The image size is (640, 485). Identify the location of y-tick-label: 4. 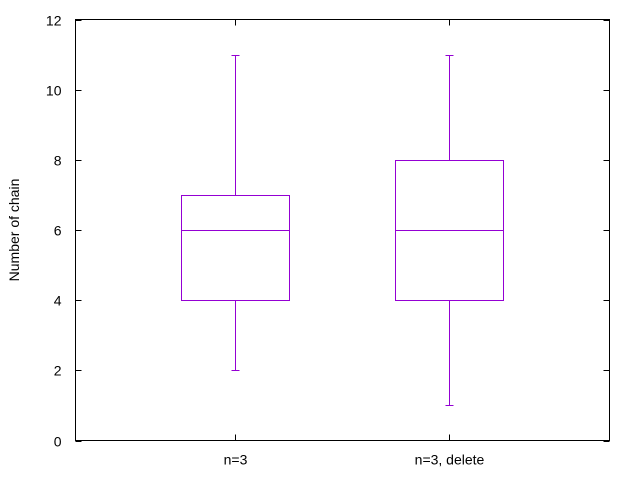
(58, 301).